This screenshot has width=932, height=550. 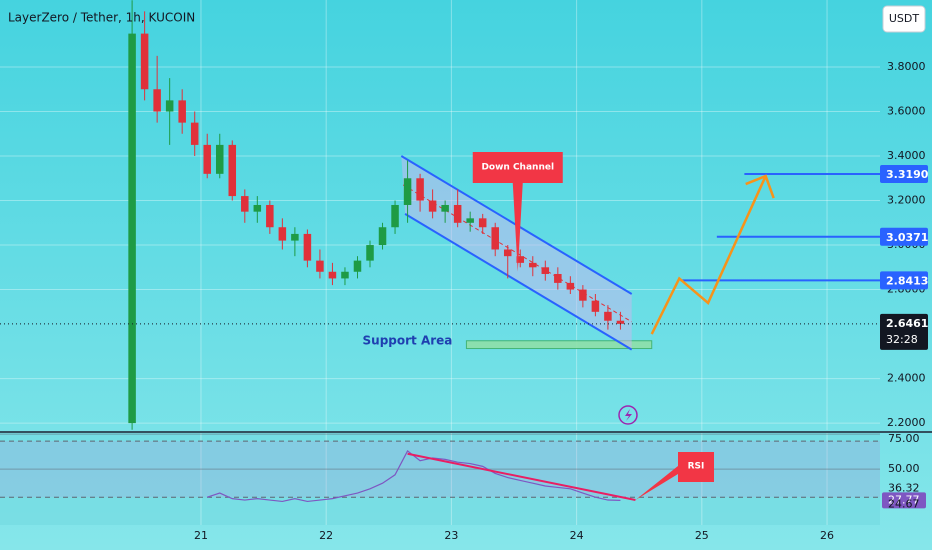 I want to click on level-label: 3.3190, so click(x=907, y=174).